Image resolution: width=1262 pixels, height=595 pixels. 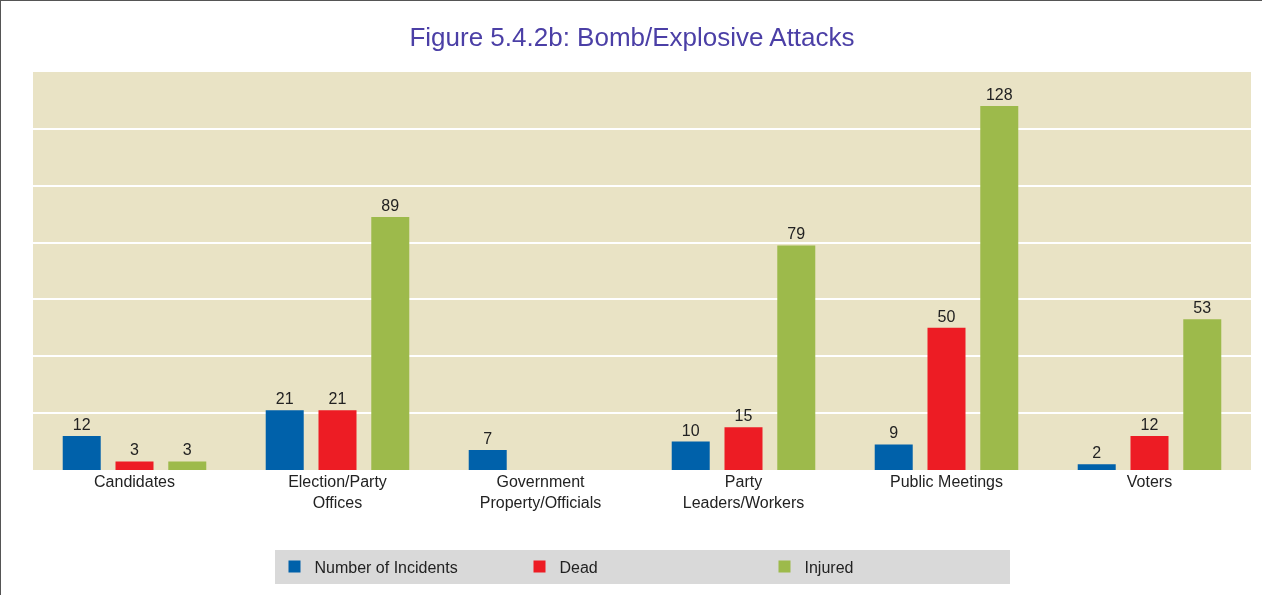 I want to click on x-tick-label: Public Meetings, so click(x=946, y=481).